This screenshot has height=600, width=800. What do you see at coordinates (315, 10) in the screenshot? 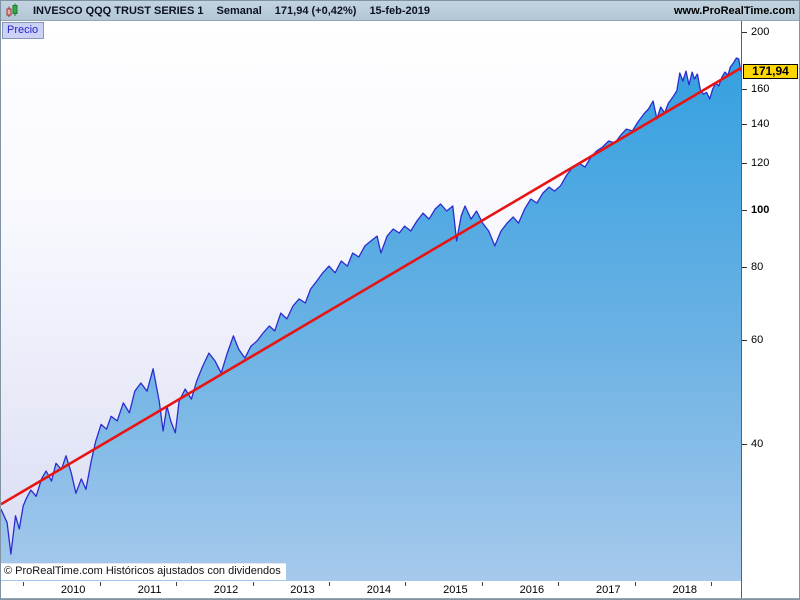
I see `last-quote: 171,94 (+0,42%)` at bounding box center [315, 10].